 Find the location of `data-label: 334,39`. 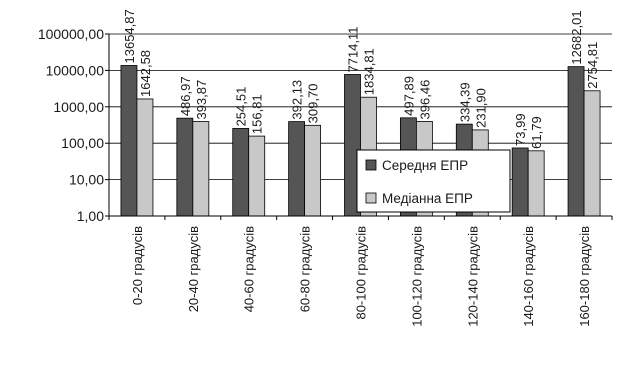

data-label: 334,39 is located at coordinates (464, 102).